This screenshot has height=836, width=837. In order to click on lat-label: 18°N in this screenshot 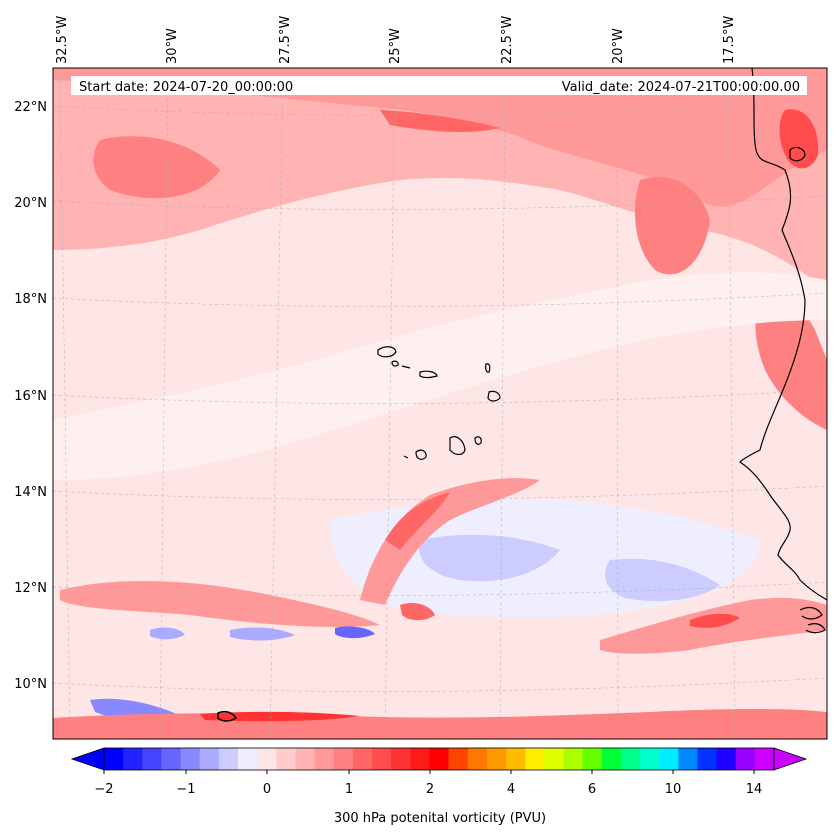, I will do `click(30, 299)`.